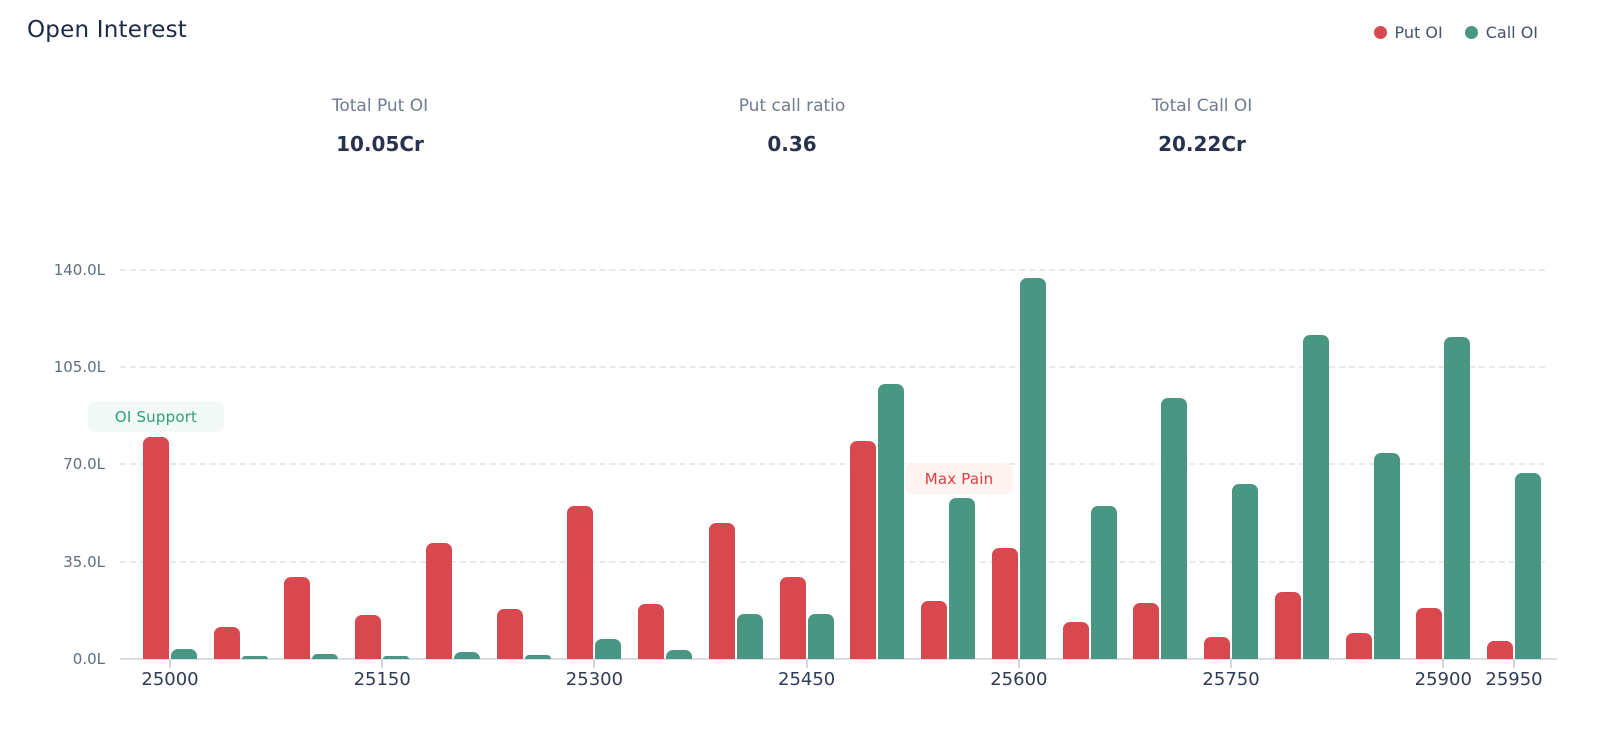  What do you see at coordinates (594, 679) in the screenshot?
I see `x-axis-label-25300: 25300` at bounding box center [594, 679].